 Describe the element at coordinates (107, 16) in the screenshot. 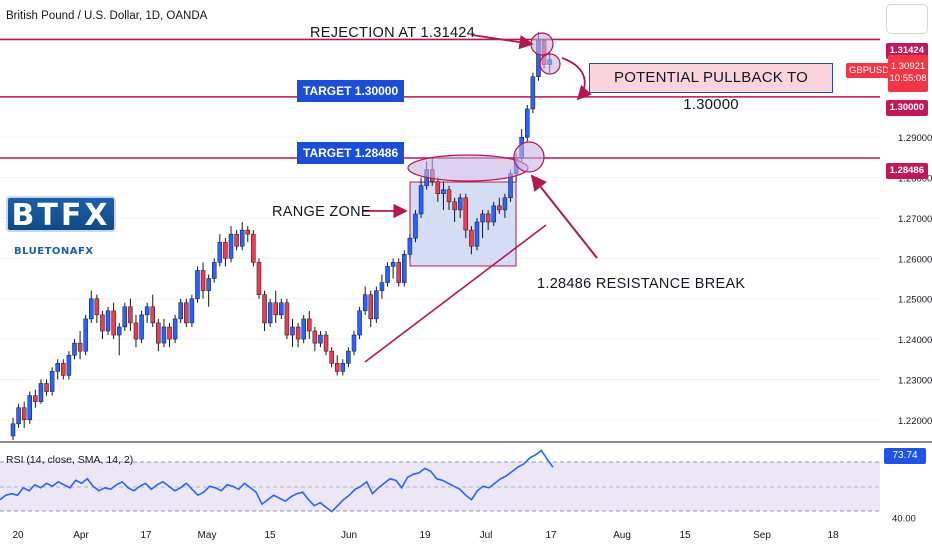

I see `symbol-title: British Pound / U.S. Dollar, 1D, OANDA` at that location.